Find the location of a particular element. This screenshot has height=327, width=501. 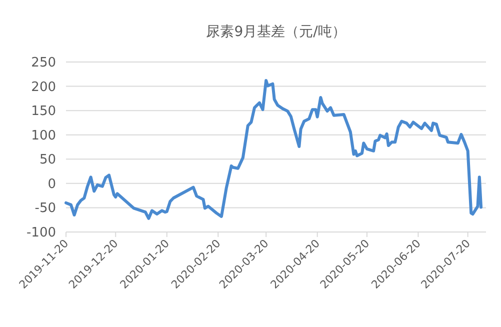

y-tick-label: 0 is located at coordinates (52, 184).